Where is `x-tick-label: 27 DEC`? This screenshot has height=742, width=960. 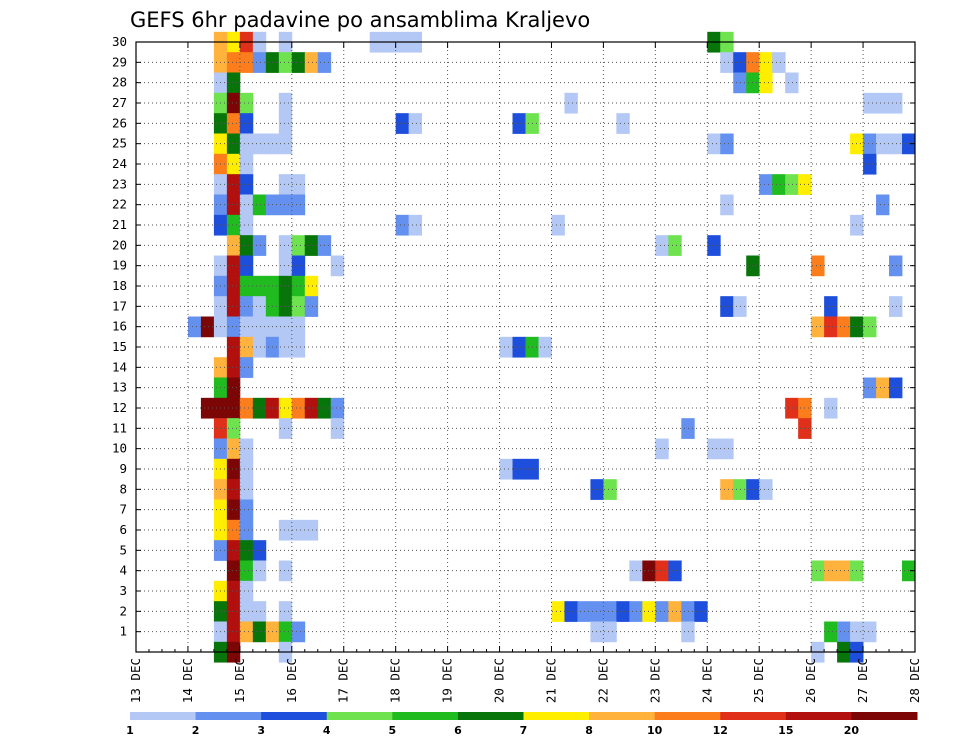
x-tick-label: 27 DEC is located at coordinates (862, 680).